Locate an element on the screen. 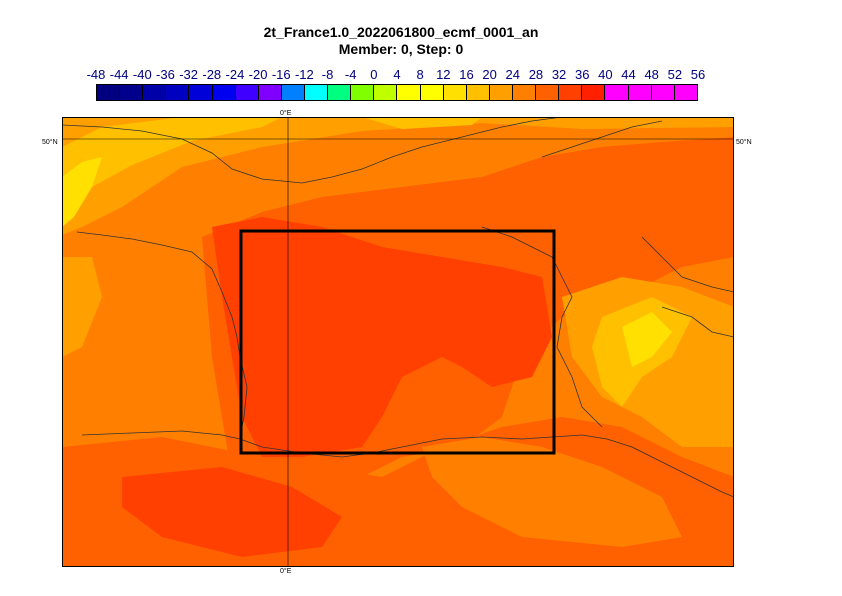 The height and width of the screenshot is (596, 842). colorbar-tick-label: -4 is located at coordinates (350, 74).